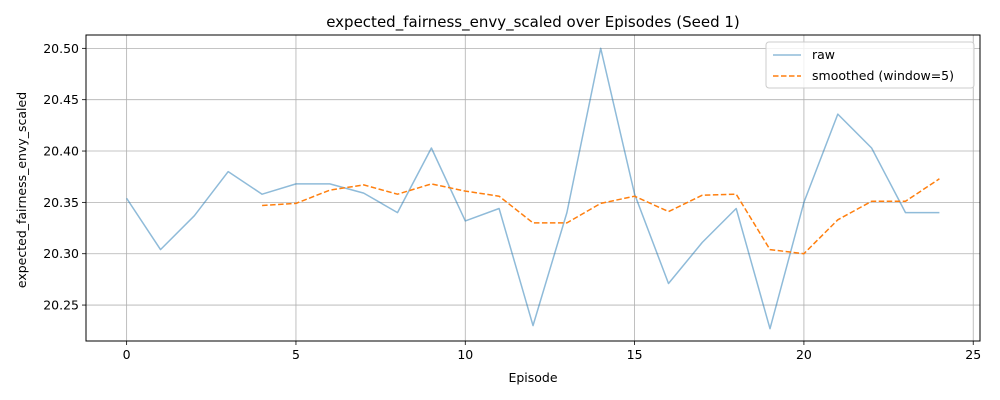  What do you see at coordinates (823, 54) in the screenshot?
I see `legend-raw-label: raw` at bounding box center [823, 54].